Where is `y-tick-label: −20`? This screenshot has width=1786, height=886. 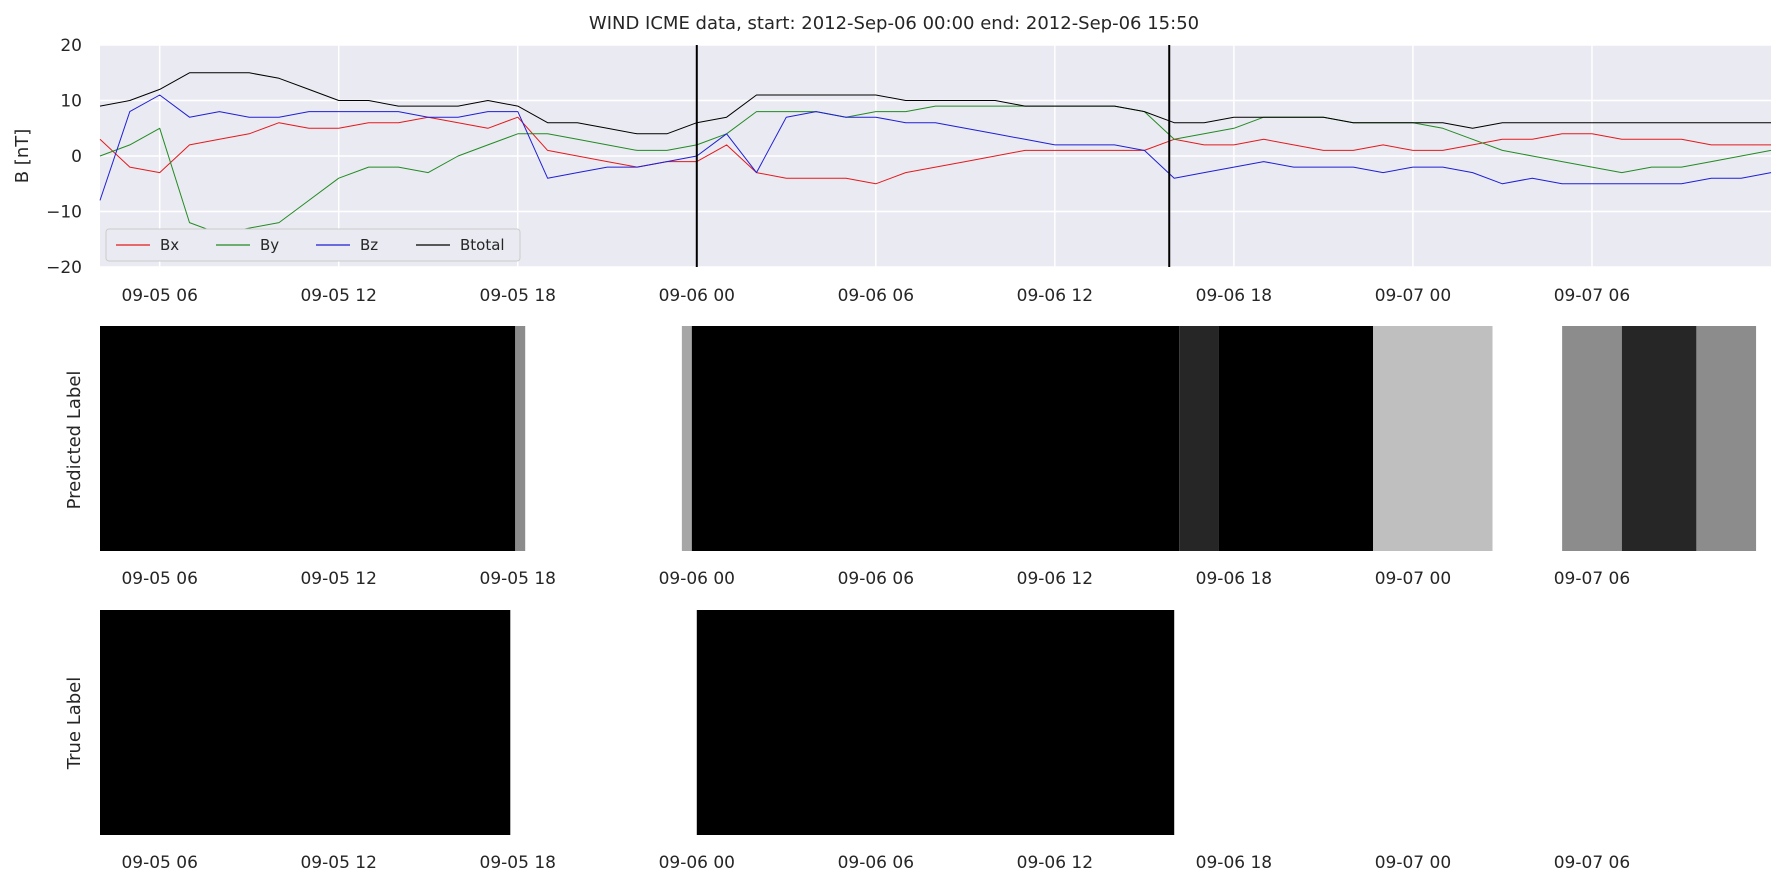 y-tick-label: −20 is located at coordinates (64, 268).